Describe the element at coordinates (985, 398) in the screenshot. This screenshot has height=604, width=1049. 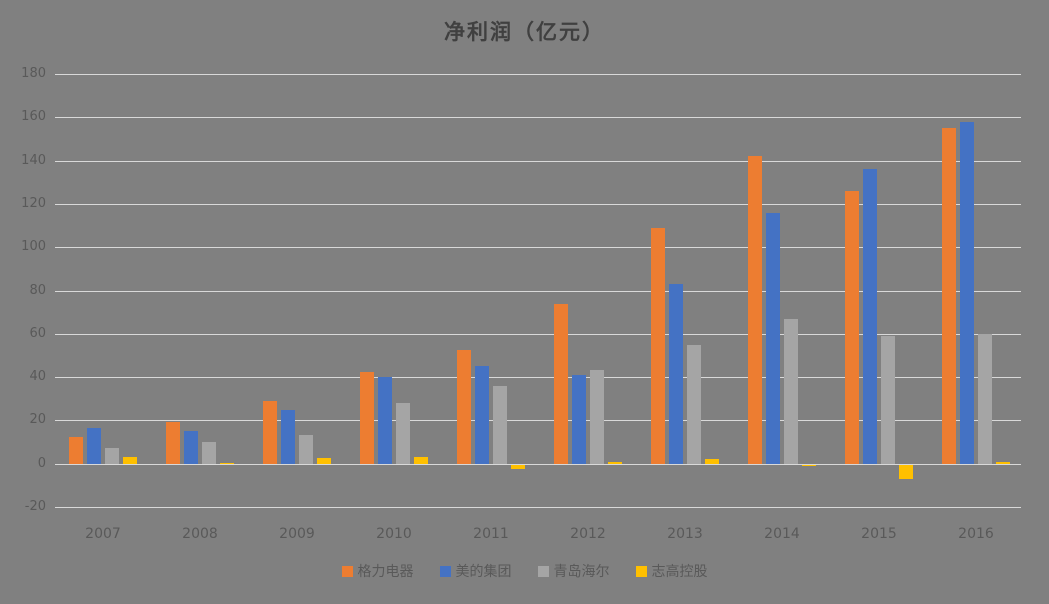
I see `bar-haier-2016` at that location.